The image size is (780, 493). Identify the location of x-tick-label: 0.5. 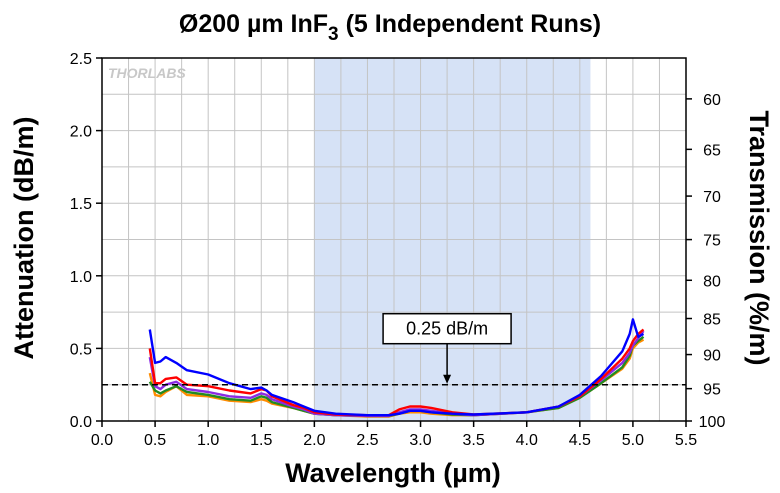
(155, 440).